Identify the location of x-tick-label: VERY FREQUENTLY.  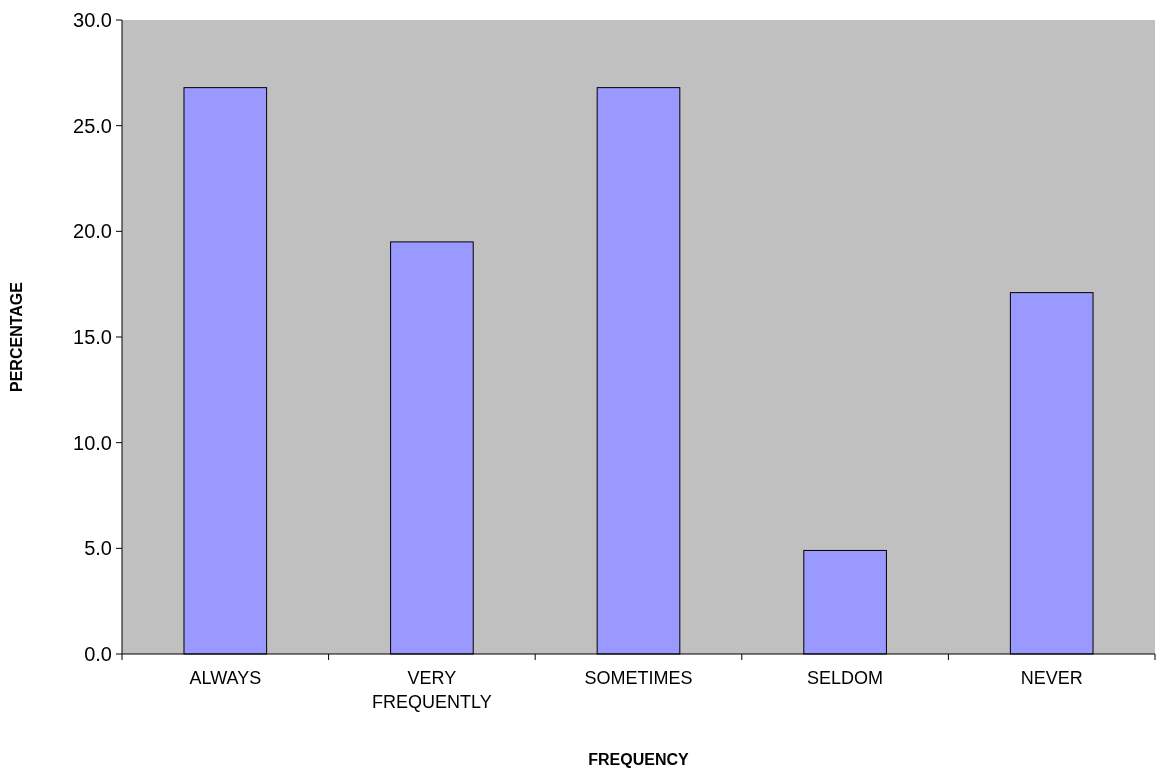
(432, 690).